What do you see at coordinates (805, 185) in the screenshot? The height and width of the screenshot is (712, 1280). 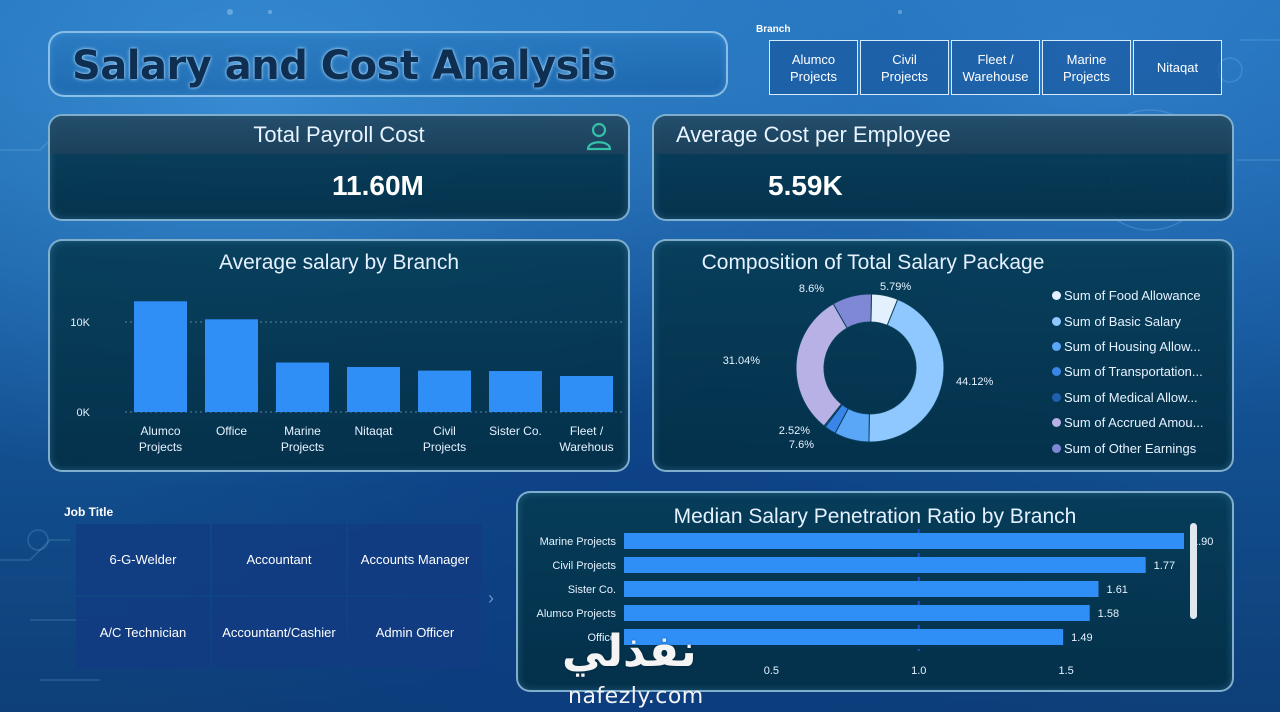 I see `average-cost-value: 5.59K` at bounding box center [805, 185].